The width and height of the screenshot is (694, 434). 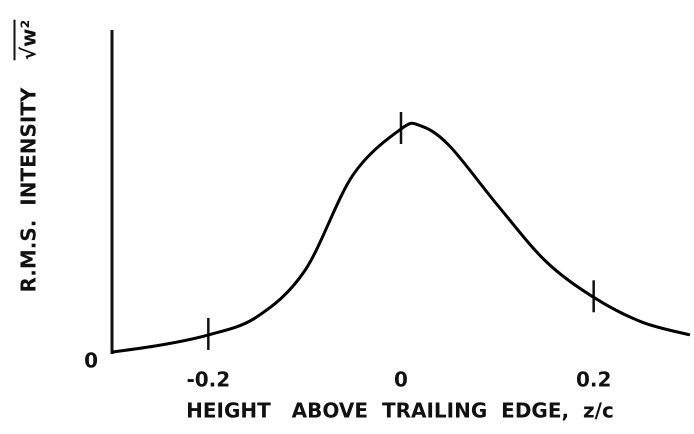 I want to click on y-tick-label: 0, so click(x=91, y=361).